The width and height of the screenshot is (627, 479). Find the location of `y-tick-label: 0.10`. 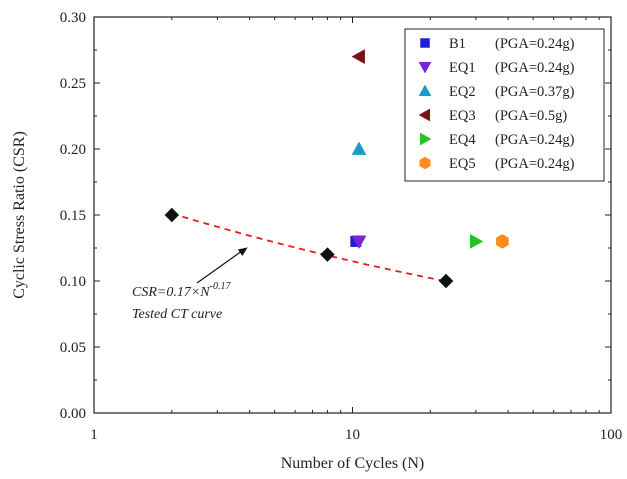

y-tick-label: 0.10 is located at coordinates (73, 282).